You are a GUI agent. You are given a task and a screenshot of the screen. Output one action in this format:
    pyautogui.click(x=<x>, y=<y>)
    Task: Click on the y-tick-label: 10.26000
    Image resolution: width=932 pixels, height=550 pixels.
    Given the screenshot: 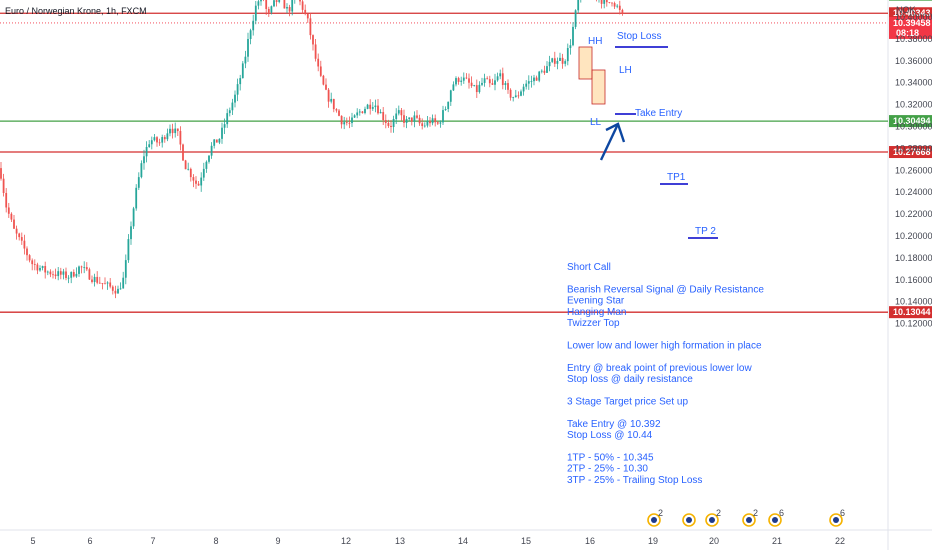 What is the action you would take?
    pyautogui.click(x=913, y=170)
    